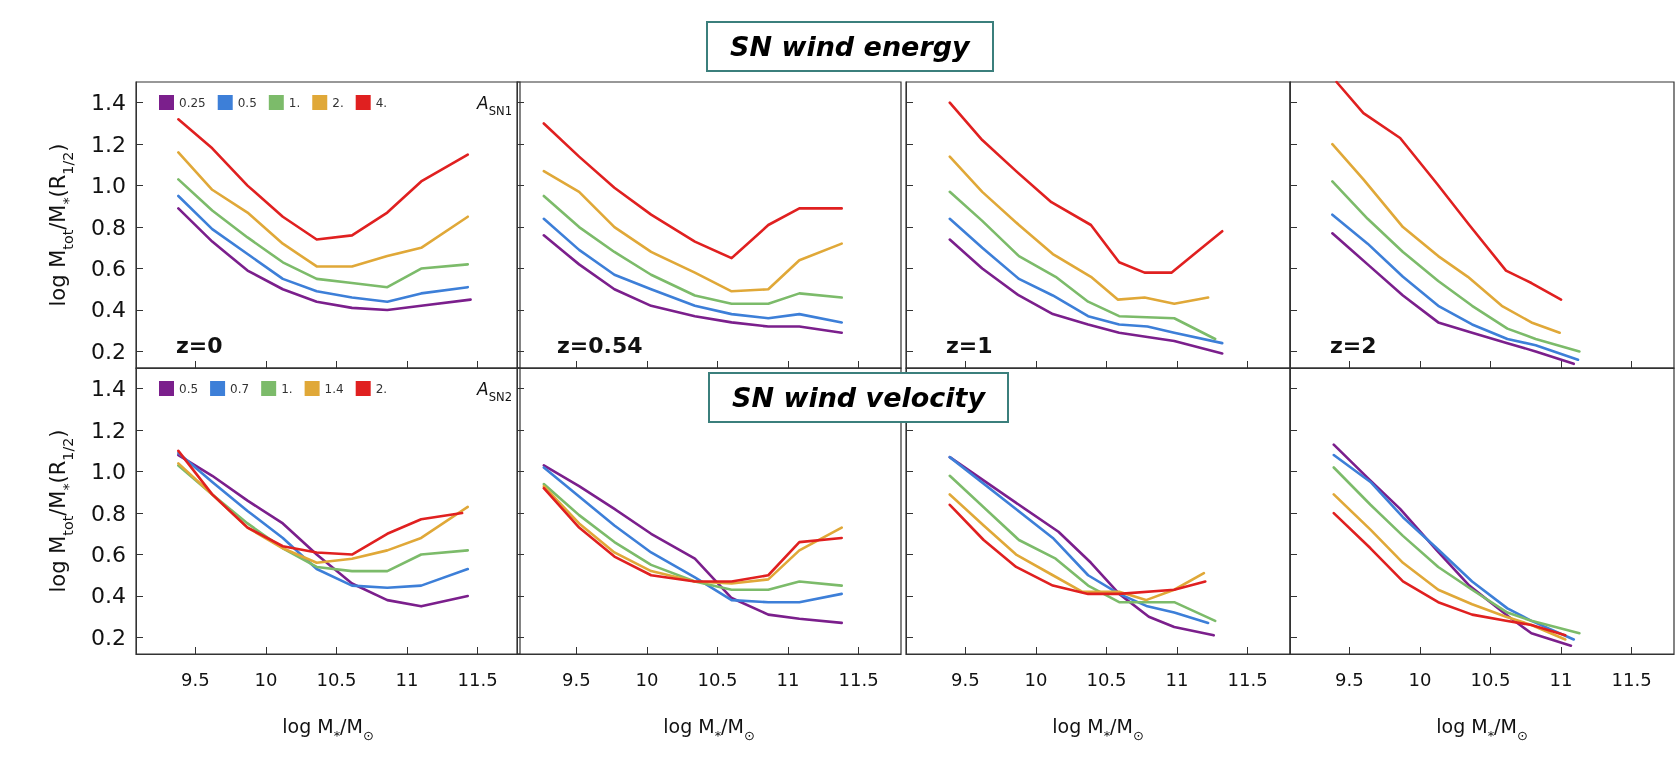  I want to click on legend-label: 0.25, so click(192, 102).